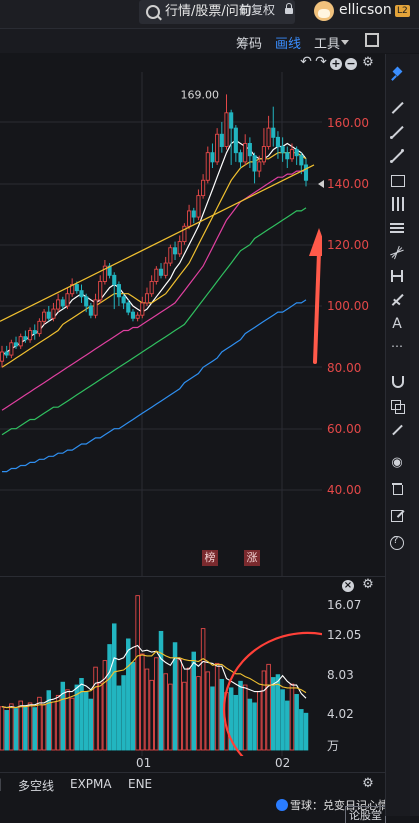  What do you see at coordinates (91, 784) in the screenshot?
I see `indicator-tab-expma: EXPMA` at bounding box center [91, 784].